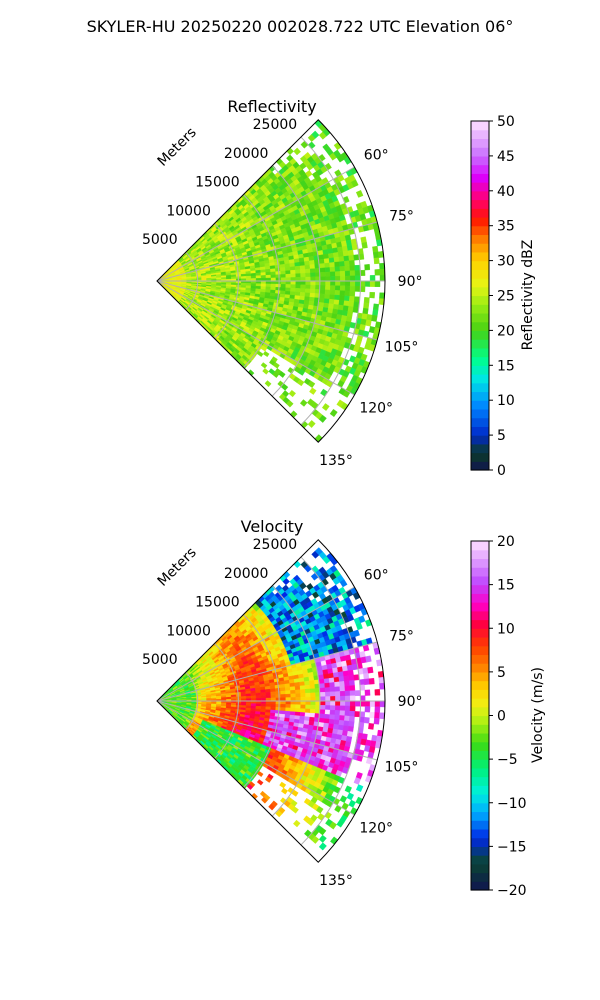  What do you see at coordinates (272, 526) in the screenshot?
I see `velocity-title: Velocity` at bounding box center [272, 526].